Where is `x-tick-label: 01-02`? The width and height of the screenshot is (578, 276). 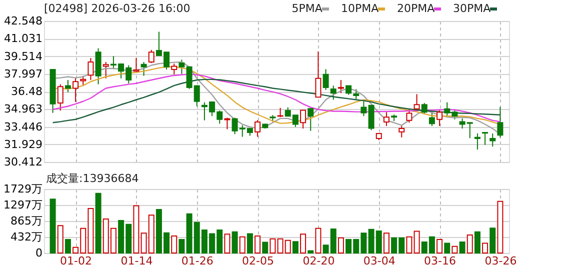
x-tick-label: 01-02 is located at coordinates (76, 261).